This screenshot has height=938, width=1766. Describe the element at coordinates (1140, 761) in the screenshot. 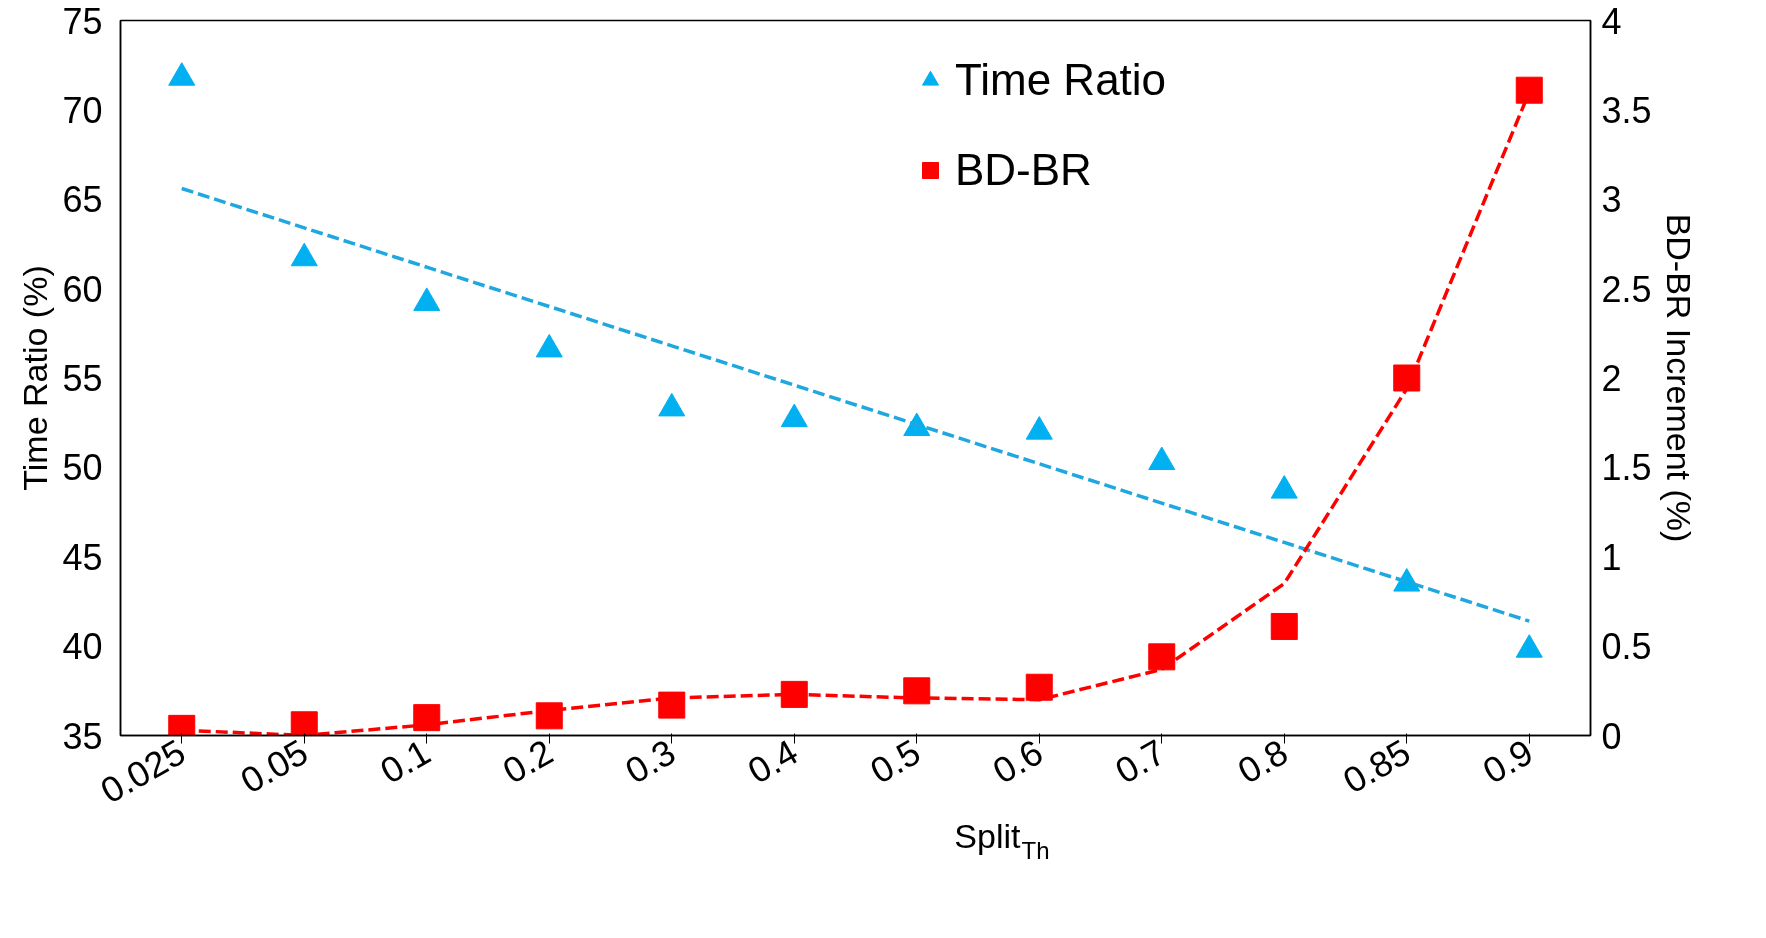

I see `x-tick-label: 0.7` at that location.